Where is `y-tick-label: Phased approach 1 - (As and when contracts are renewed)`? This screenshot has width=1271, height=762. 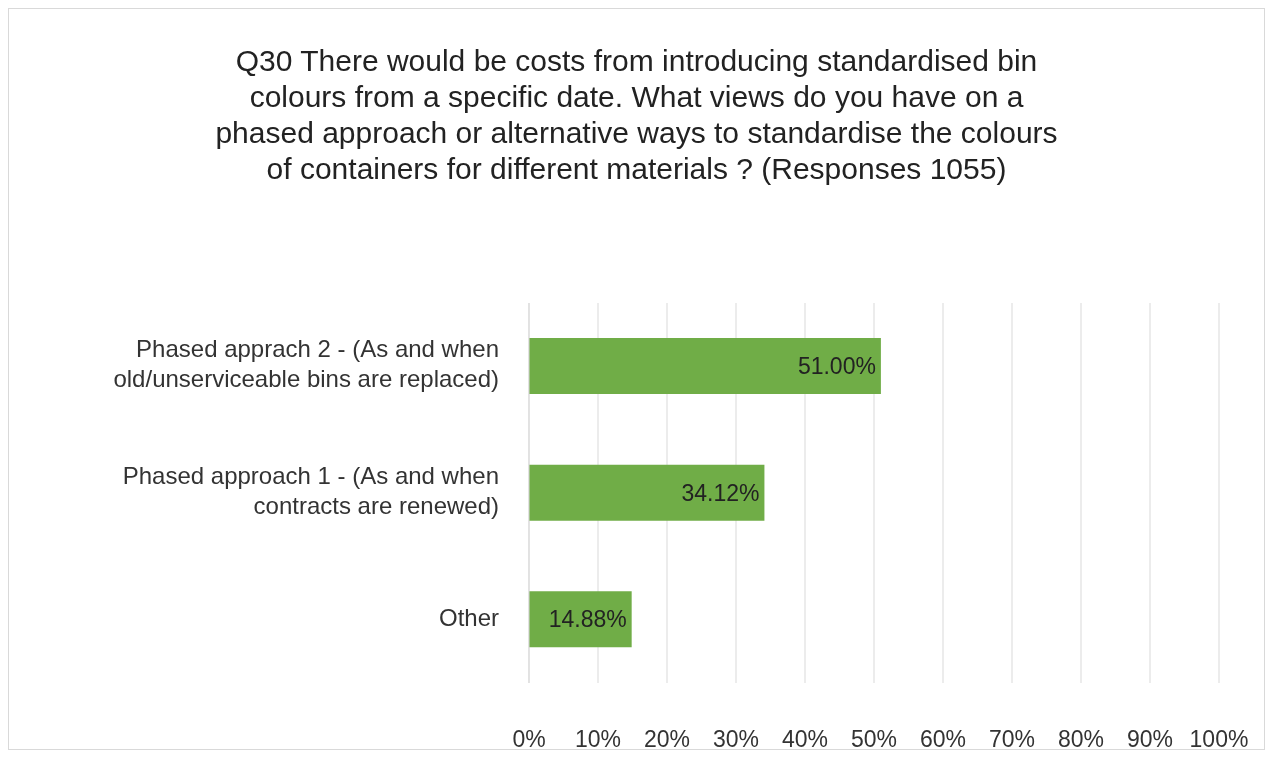 y-tick-label: Phased approach 1 - (As and when contracts are renewed) is located at coordinates (310, 491).